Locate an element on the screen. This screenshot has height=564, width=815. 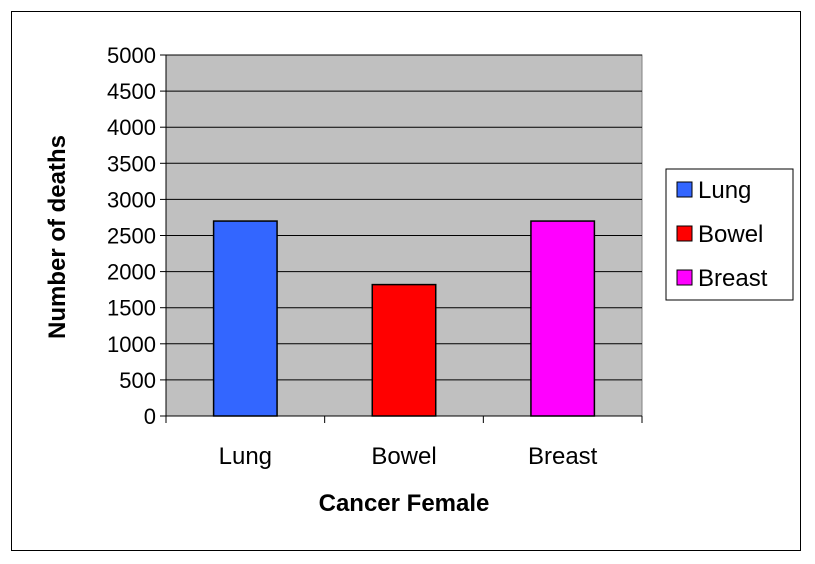
x-tick-labels: Lung Bowel Breast is located at coordinates (408, 456).